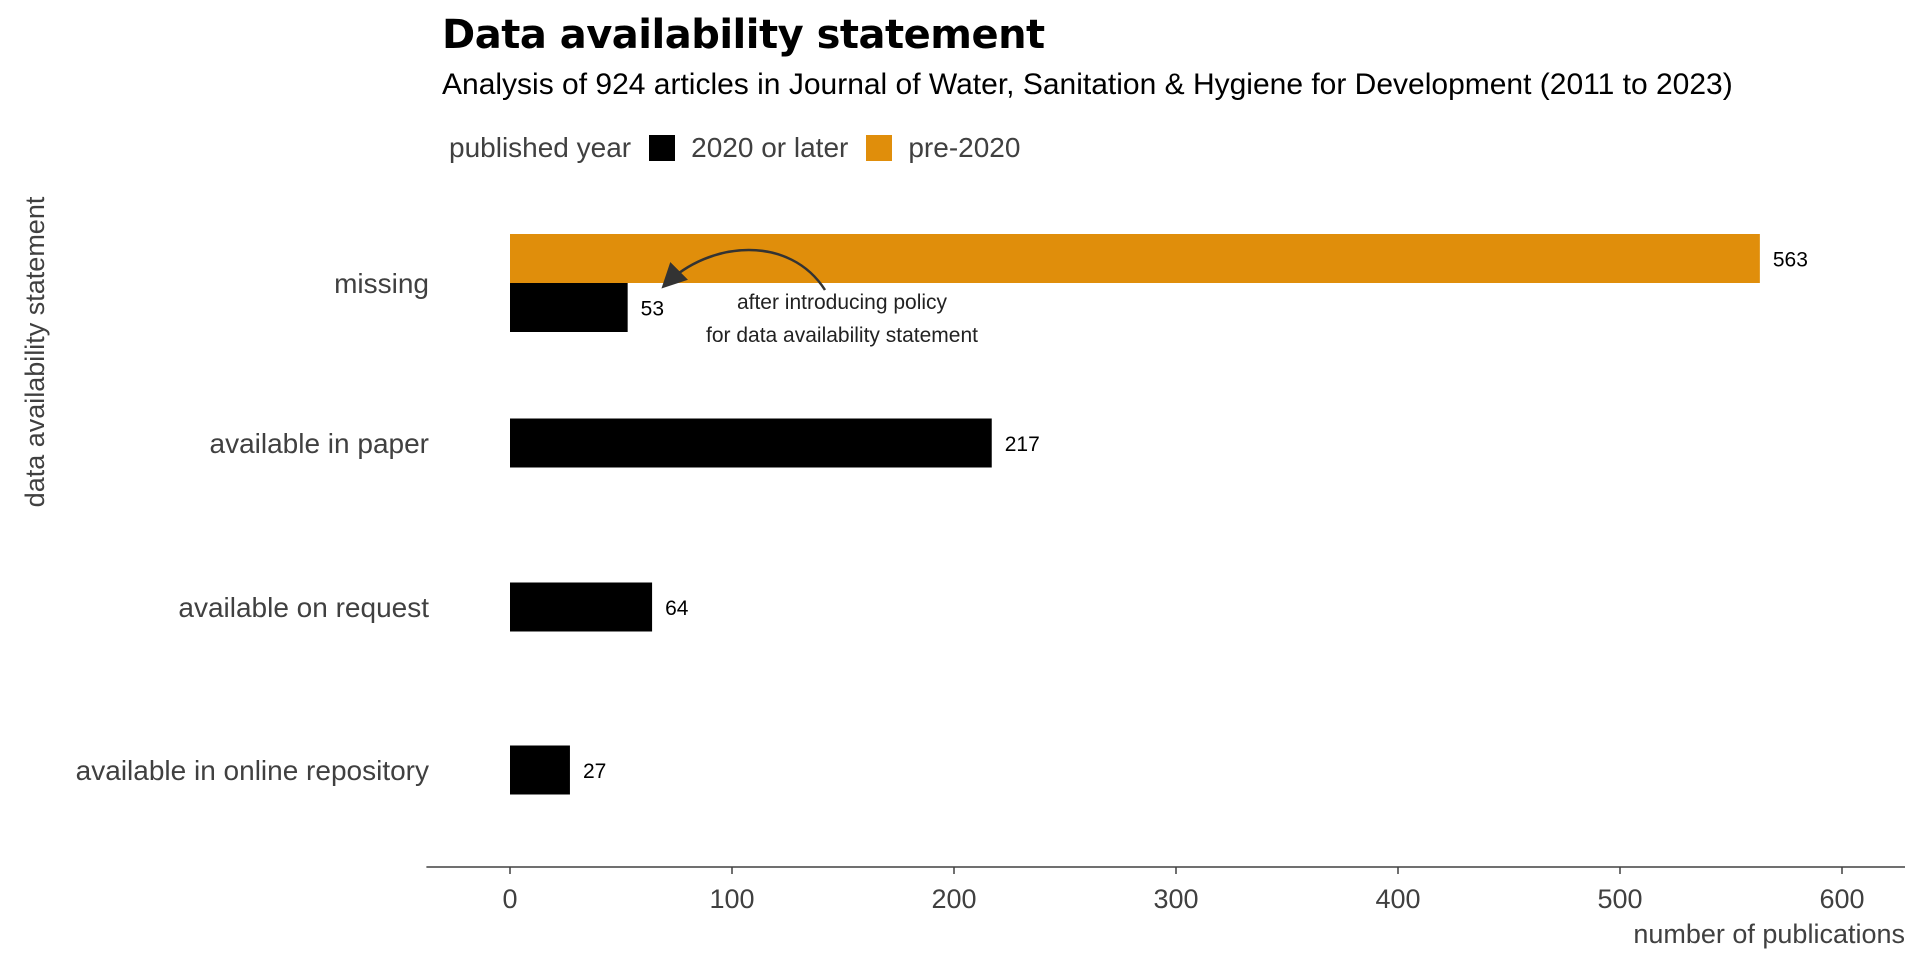 The height and width of the screenshot is (960, 1920). Describe the element at coordinates (581, 607) in the screenshot. I see `bar-available-on-request-2020-or-later` at that location.